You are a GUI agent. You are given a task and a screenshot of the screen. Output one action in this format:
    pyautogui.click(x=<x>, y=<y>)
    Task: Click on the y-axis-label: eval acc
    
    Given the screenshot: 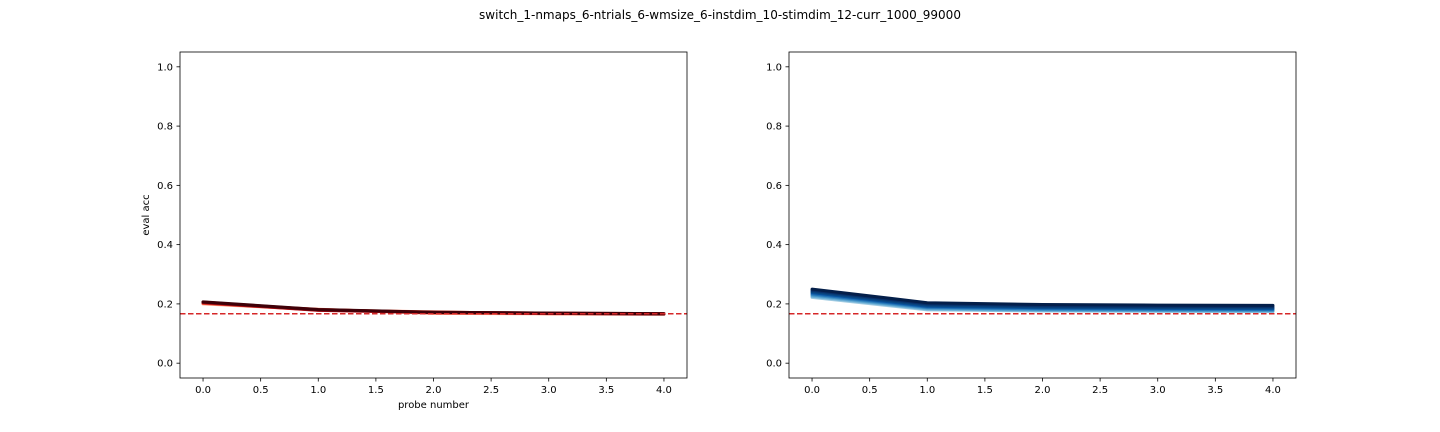 What is the action you would take?
    pyautogui.click(x=146, y=214)
    